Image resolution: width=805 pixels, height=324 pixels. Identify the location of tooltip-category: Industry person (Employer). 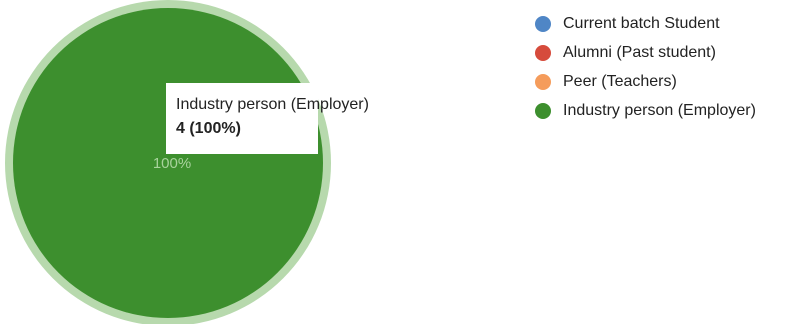
(272, 104).